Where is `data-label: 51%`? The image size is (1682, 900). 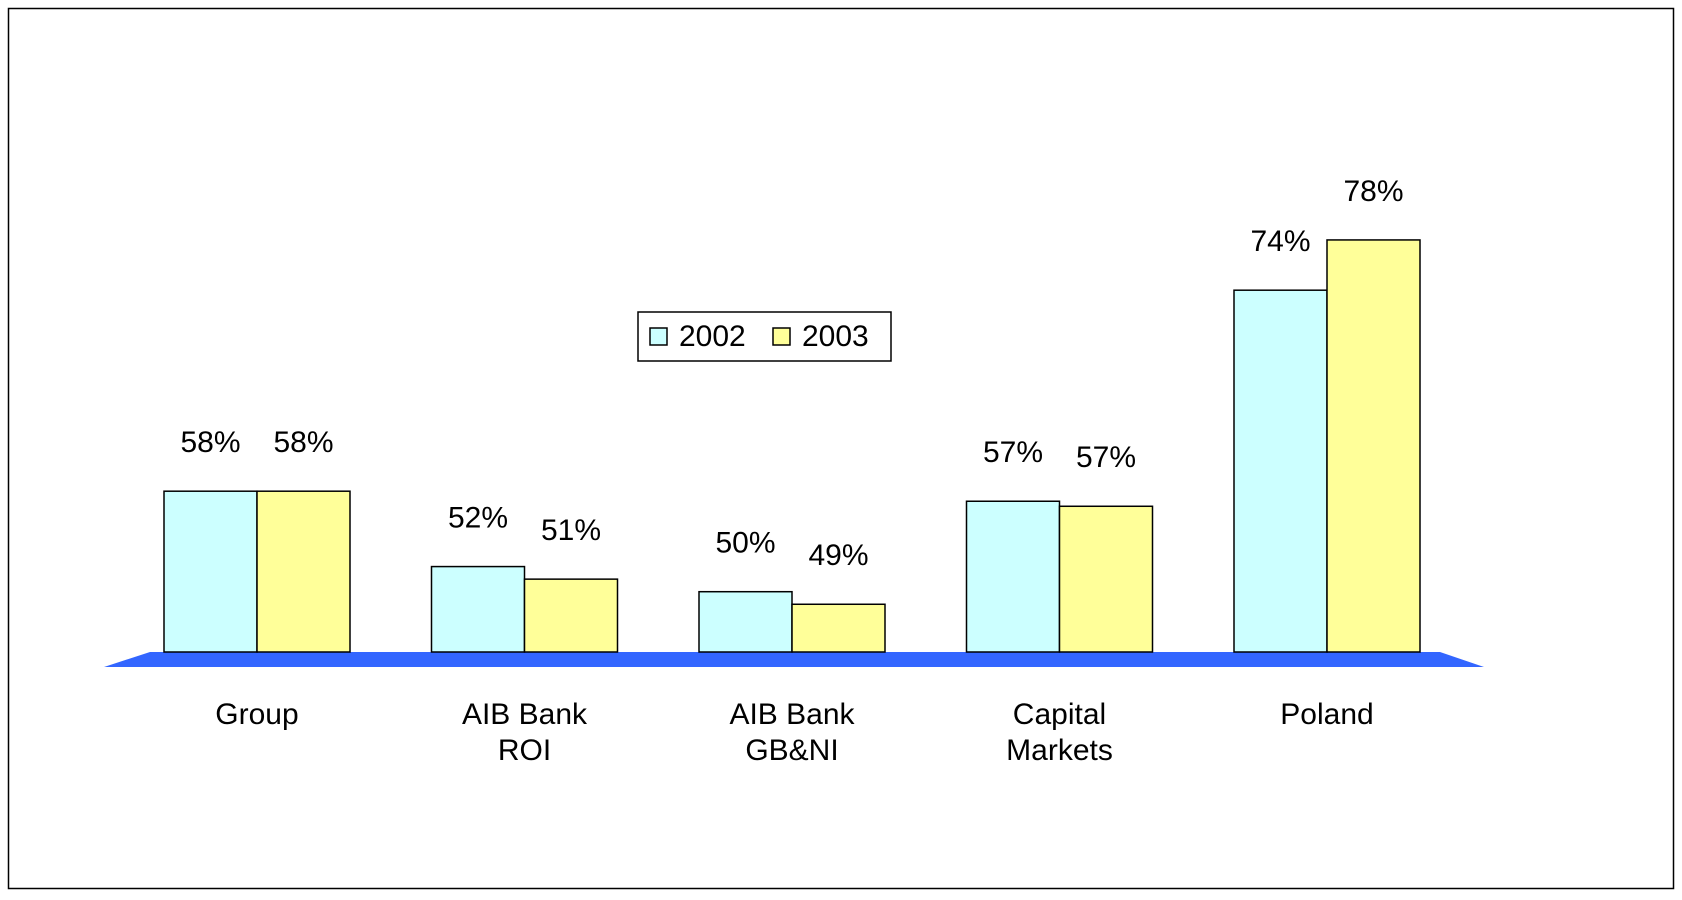
data-label: 51% is located at coordinates (571, 530).